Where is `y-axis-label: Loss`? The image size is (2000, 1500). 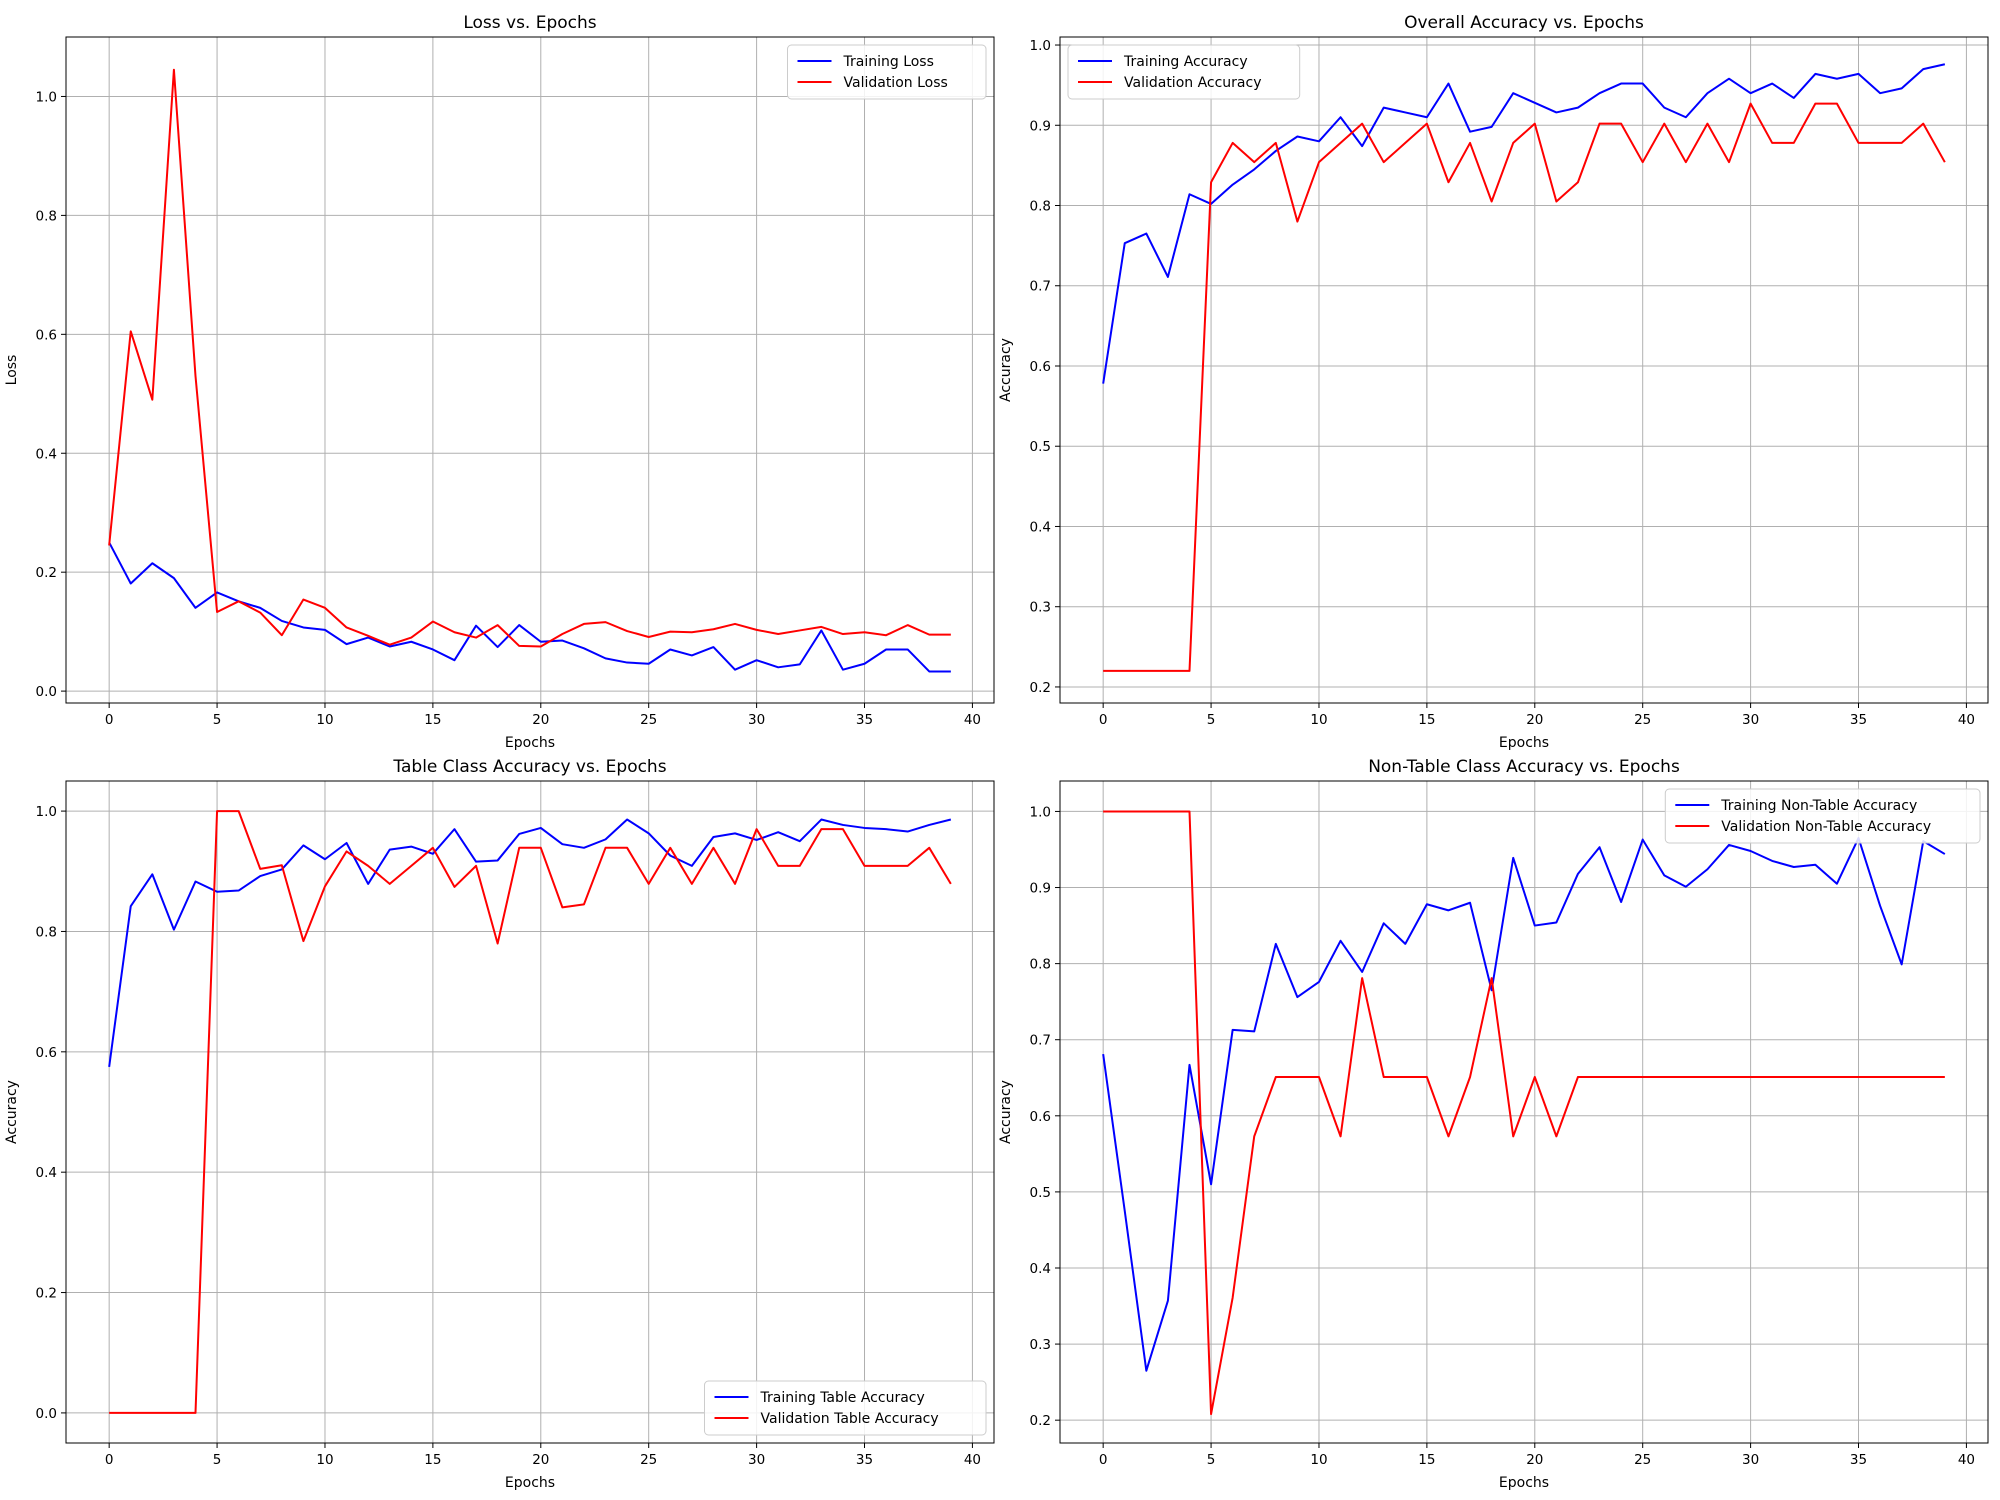
y-axis-label: Loss is located at coordinates (12, 370).